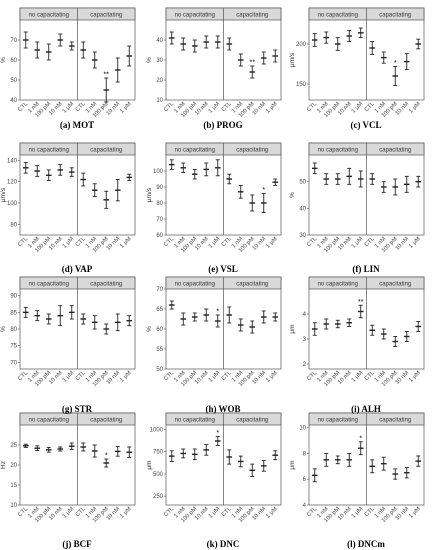 This screenshot has width=435, height=550. What do you see at coordinates (13, 363) in the screenshot?
I see `y-tick-label: 70` at bounding box center [13, 363].